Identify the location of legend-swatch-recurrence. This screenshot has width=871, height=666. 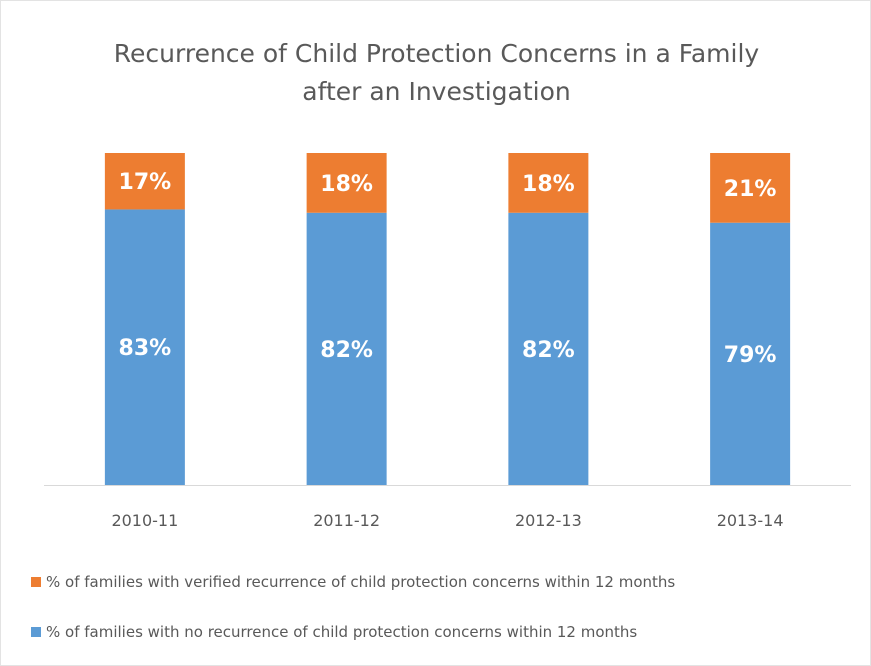
(36, 582).